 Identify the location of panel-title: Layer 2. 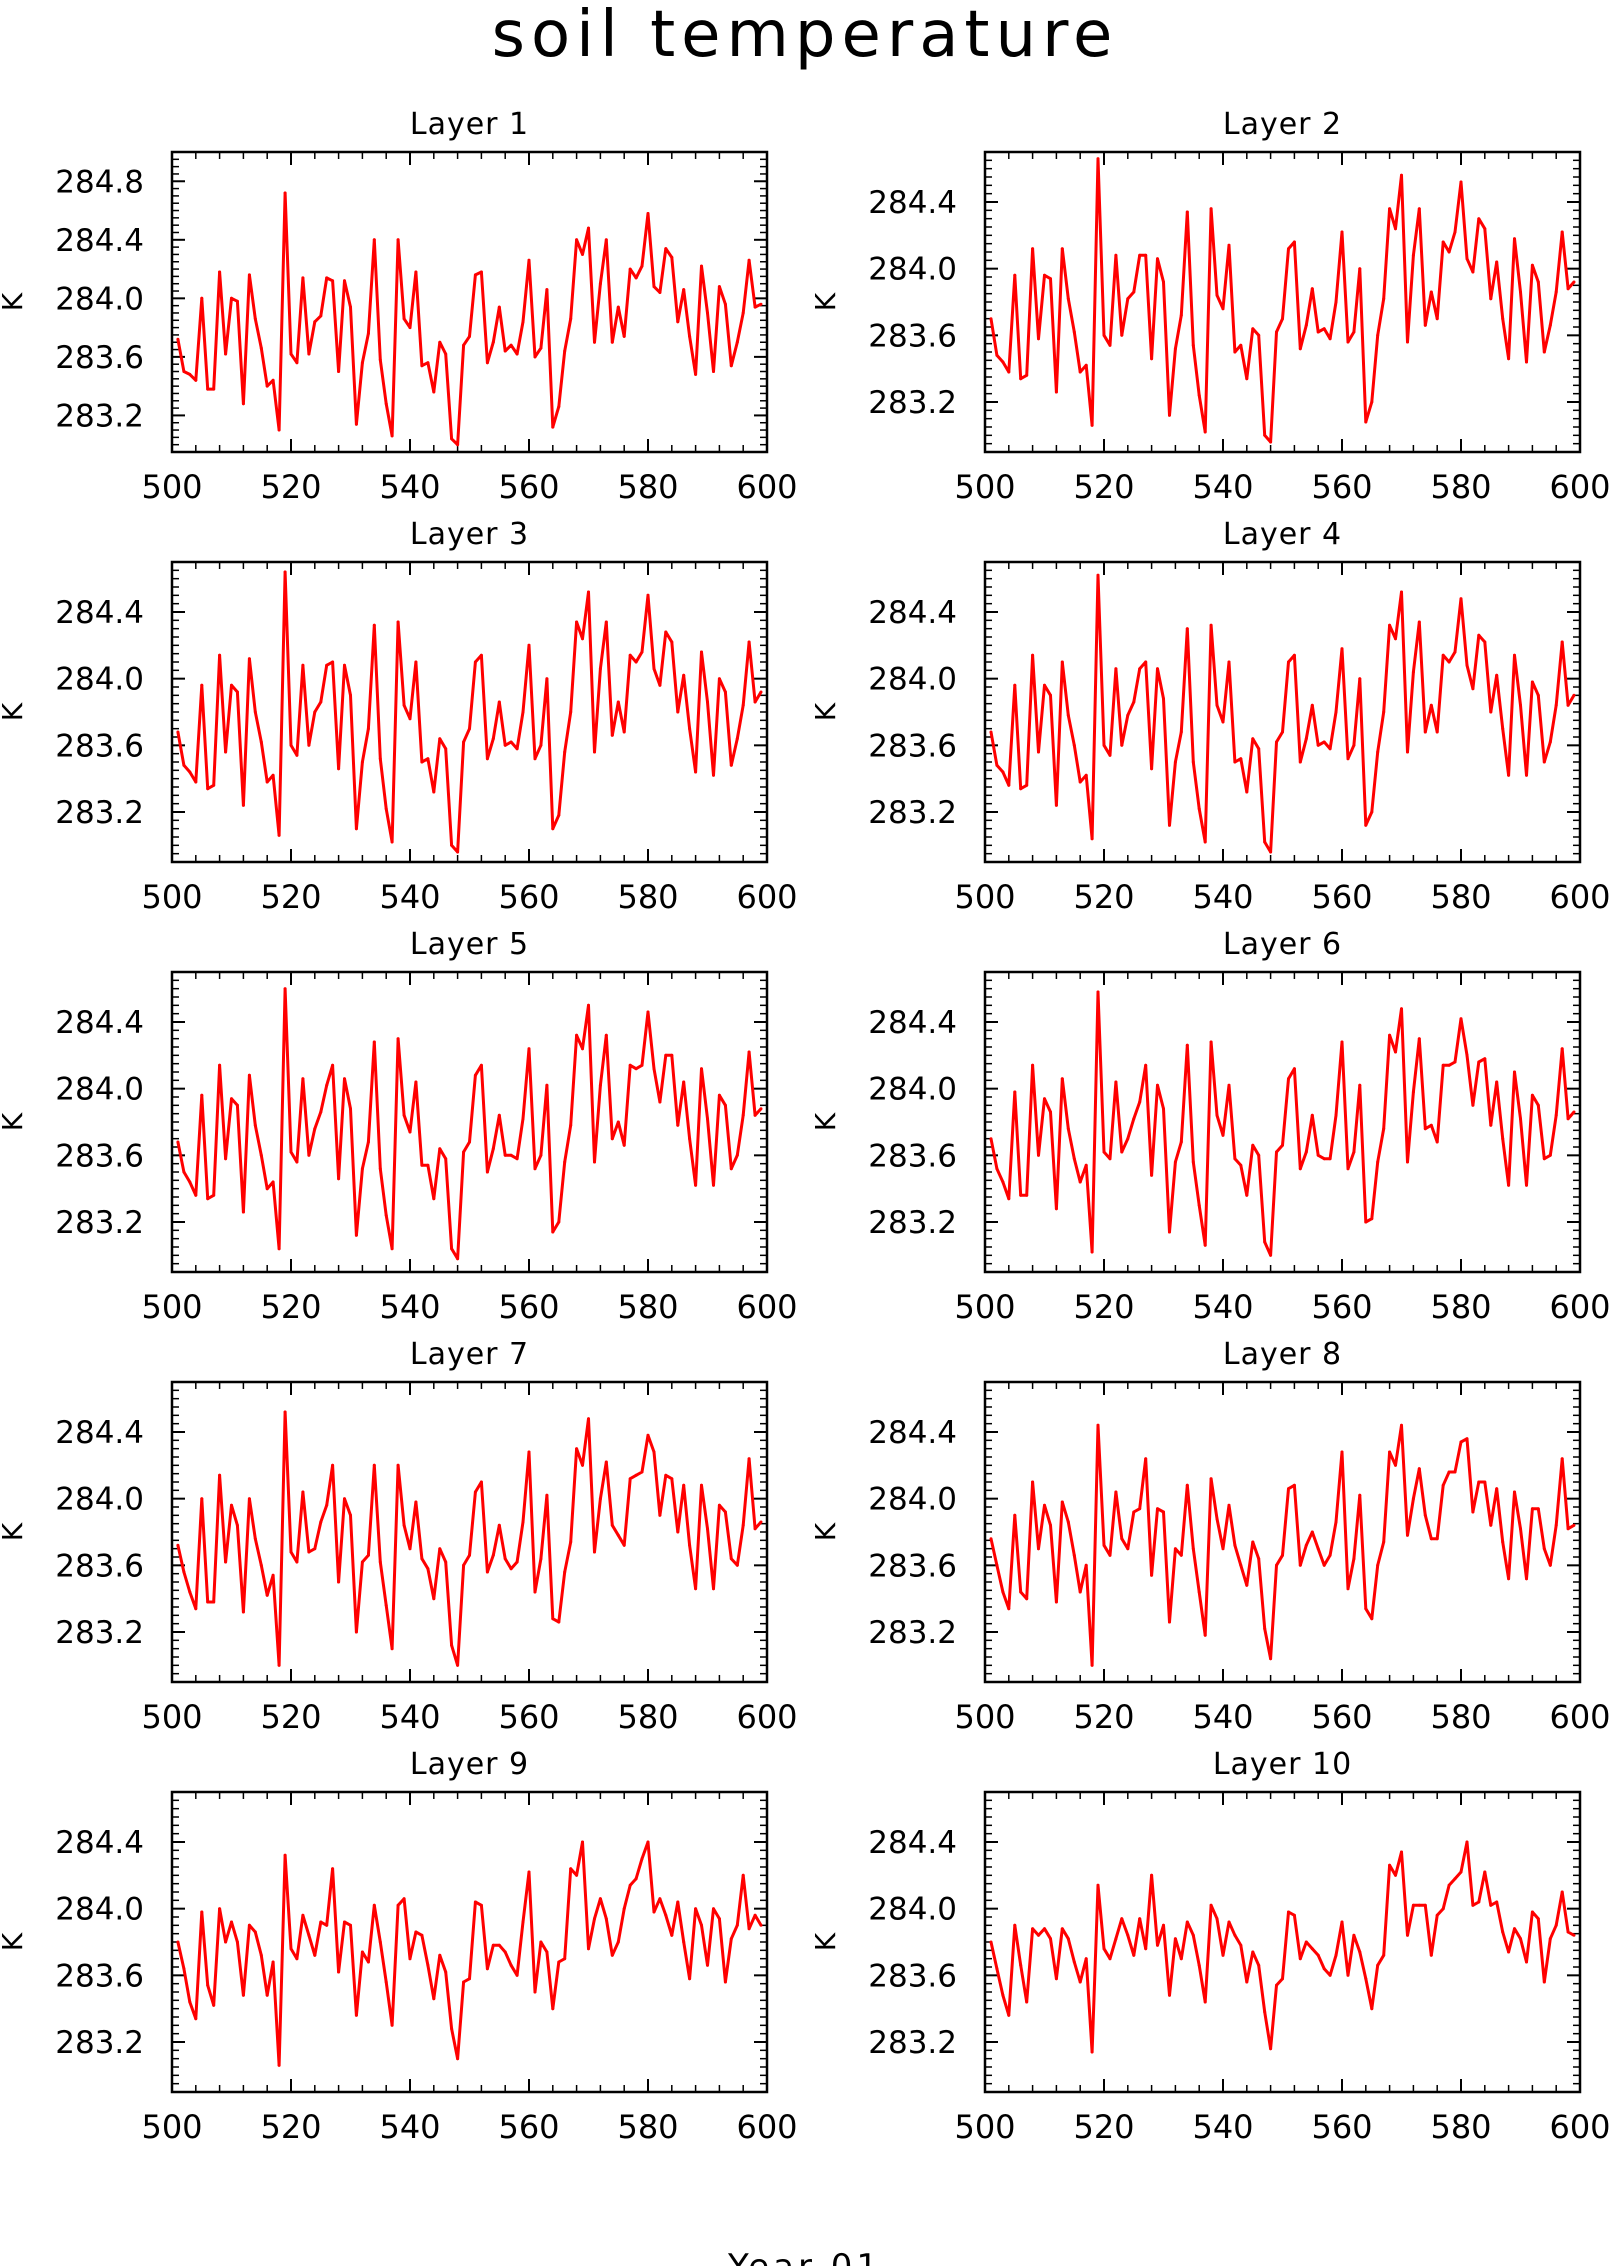
(1282, 124).